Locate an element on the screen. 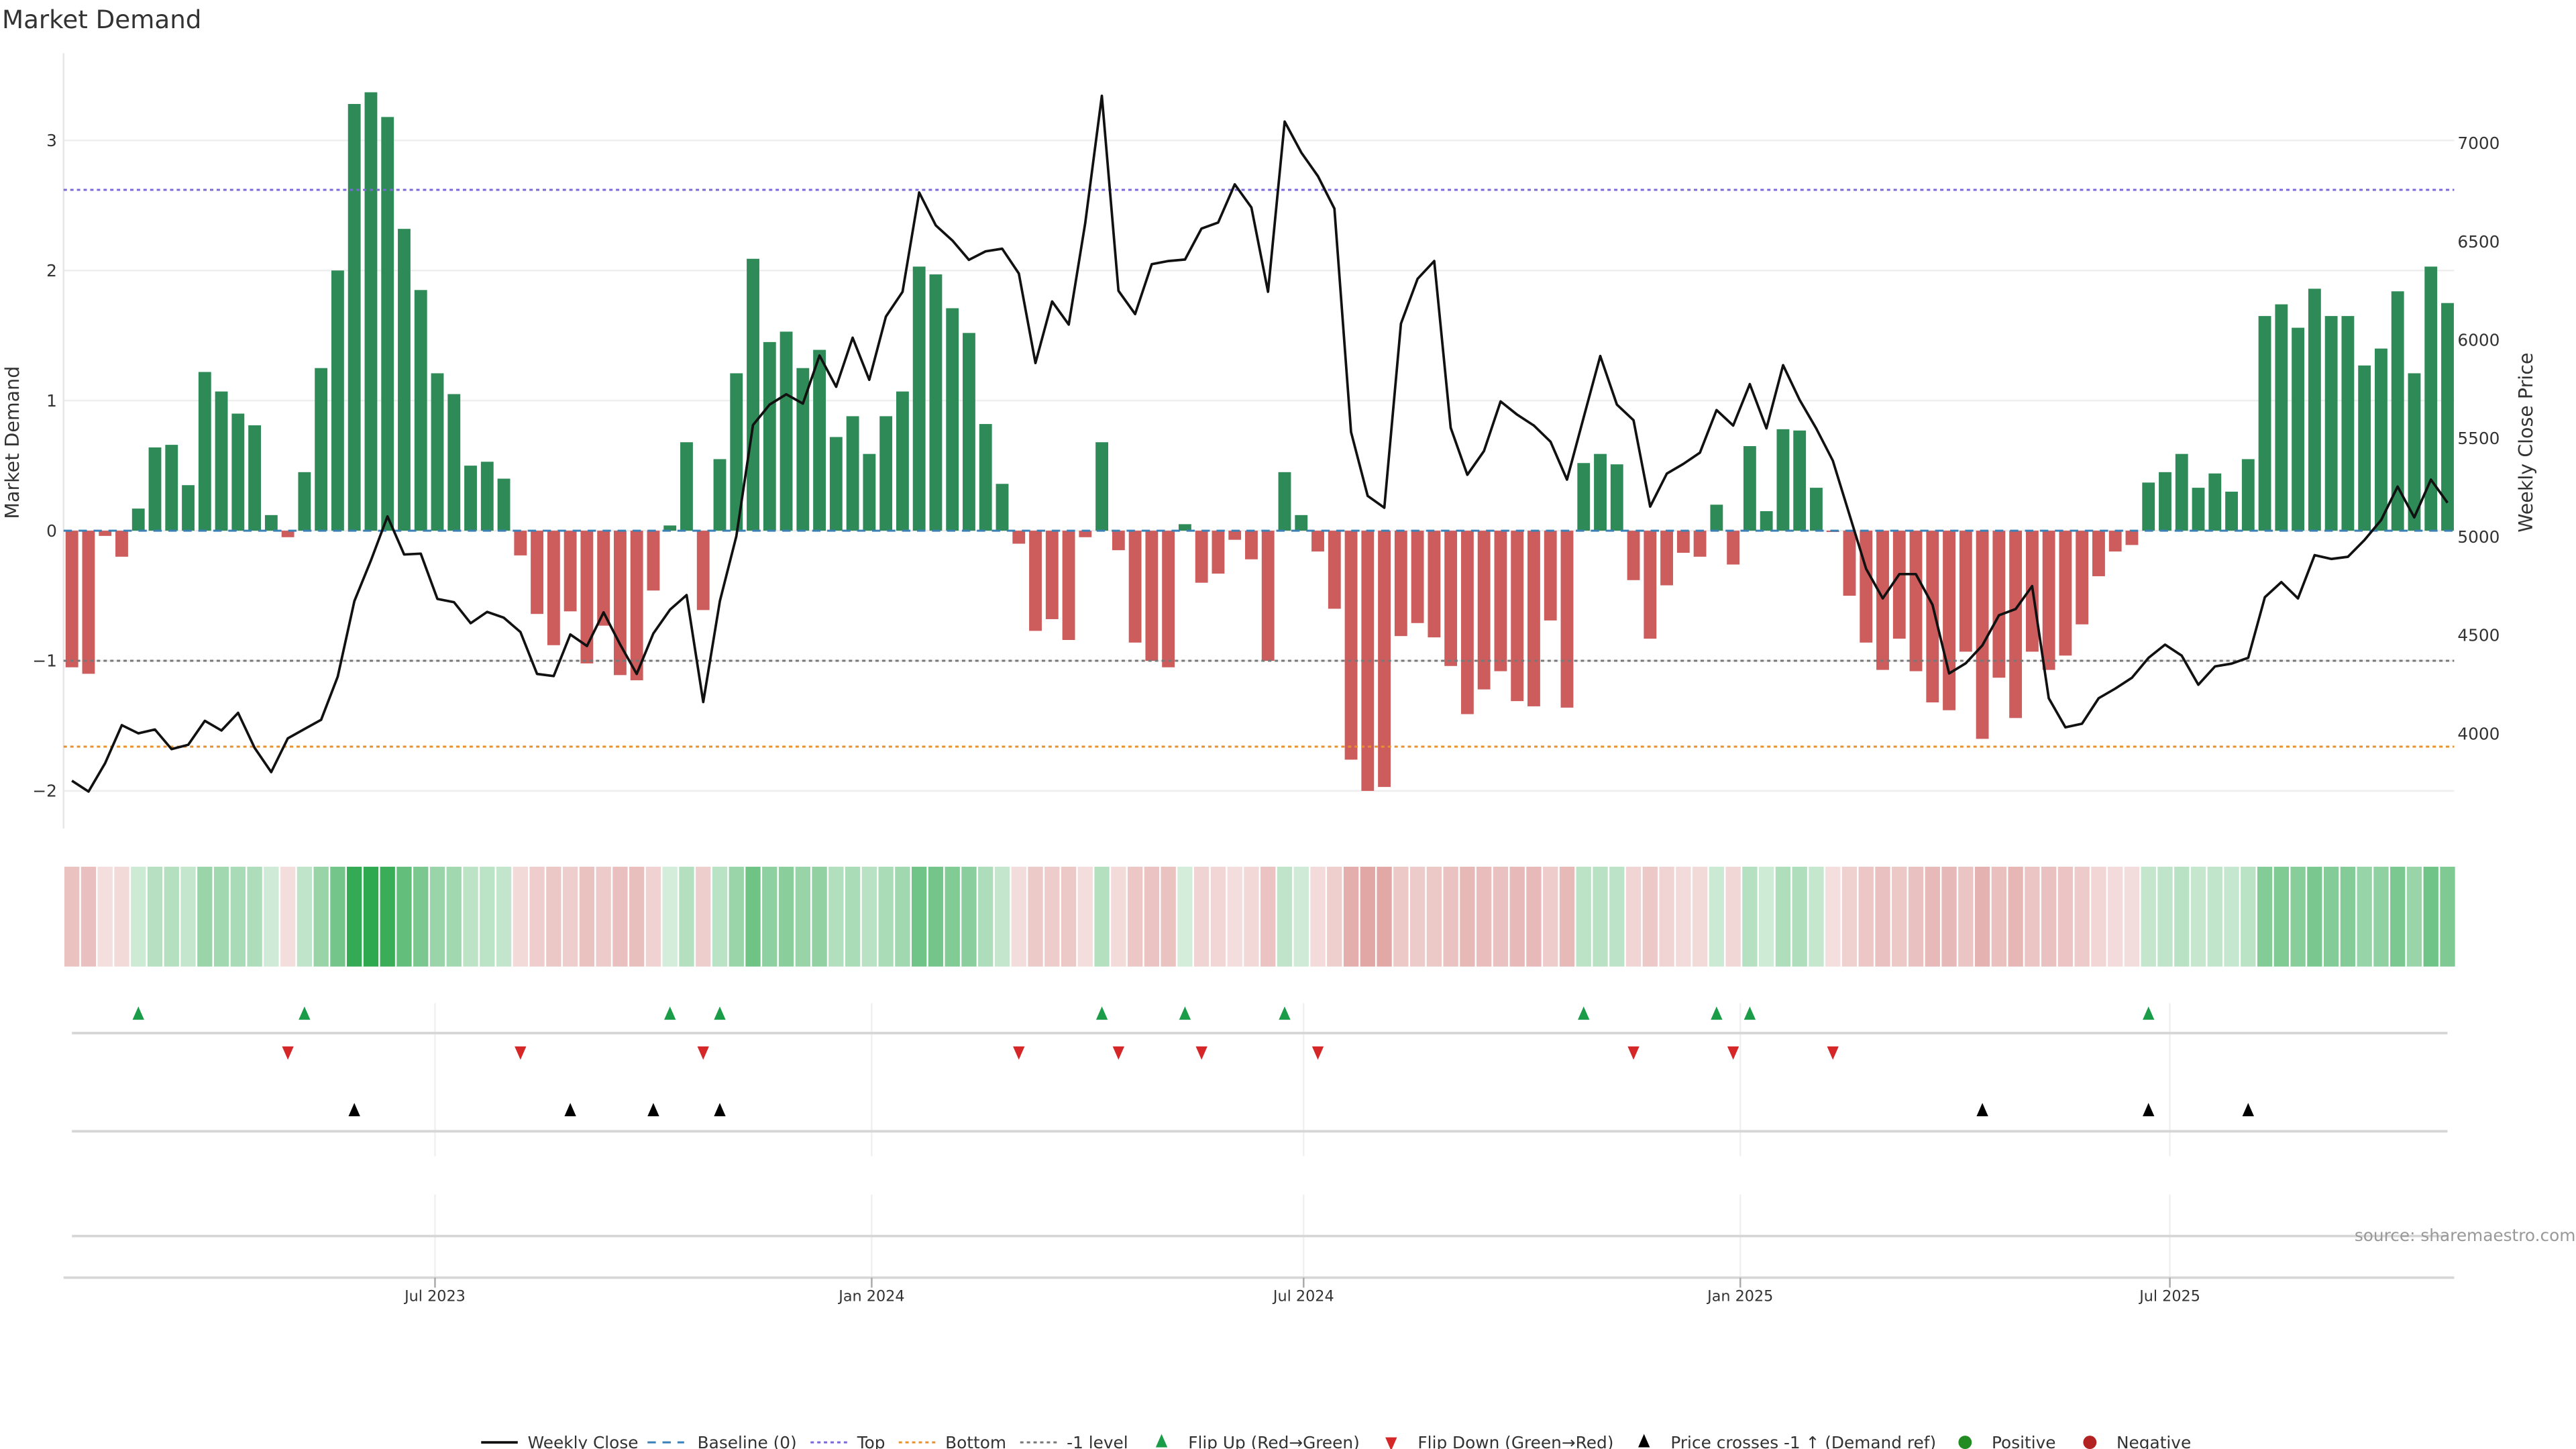 The width and height of the screenshot is (2576, 1449). right-axis-title: Weekly Close Price is located at coordinates (2526, 443).